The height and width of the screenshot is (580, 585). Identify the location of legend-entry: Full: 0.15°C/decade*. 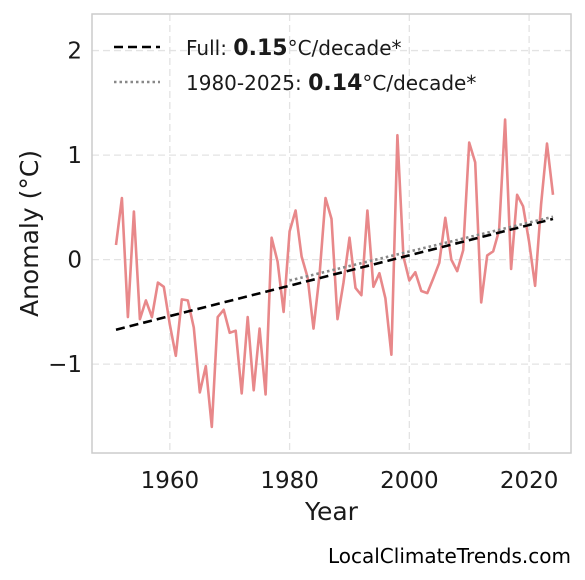
(294, 48).